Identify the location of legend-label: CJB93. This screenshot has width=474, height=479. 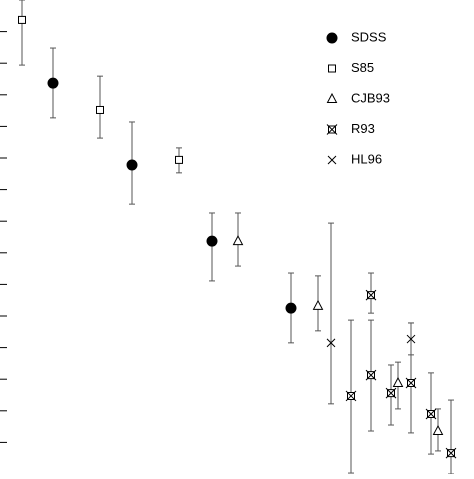
(370, 97).